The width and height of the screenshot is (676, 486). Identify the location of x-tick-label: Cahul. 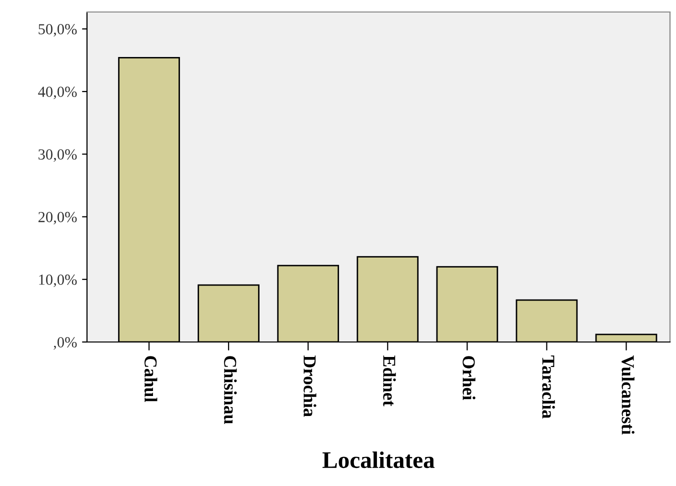
(151, 379).